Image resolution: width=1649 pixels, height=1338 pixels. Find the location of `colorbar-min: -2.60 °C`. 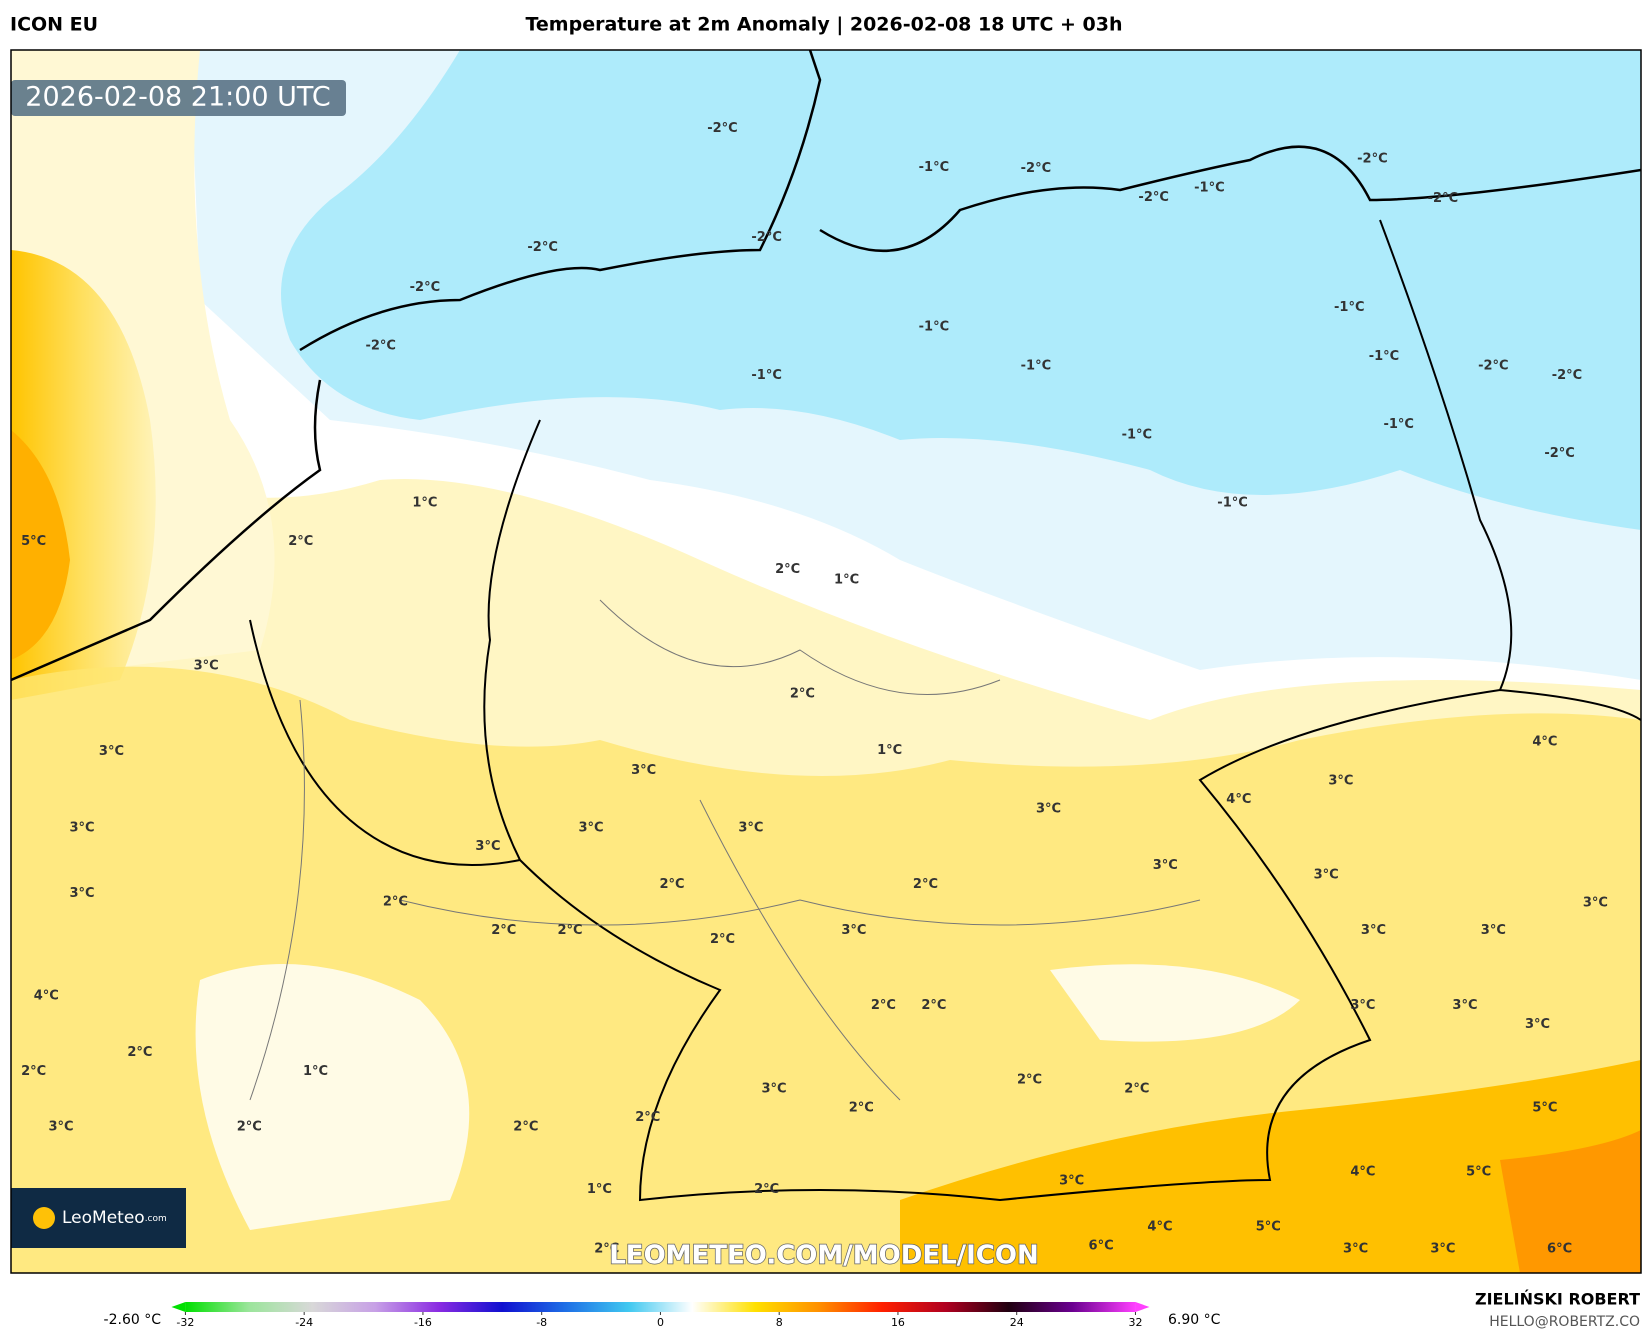

colorbar-min: -2.60 °C is located at coordinates (133, 1320).